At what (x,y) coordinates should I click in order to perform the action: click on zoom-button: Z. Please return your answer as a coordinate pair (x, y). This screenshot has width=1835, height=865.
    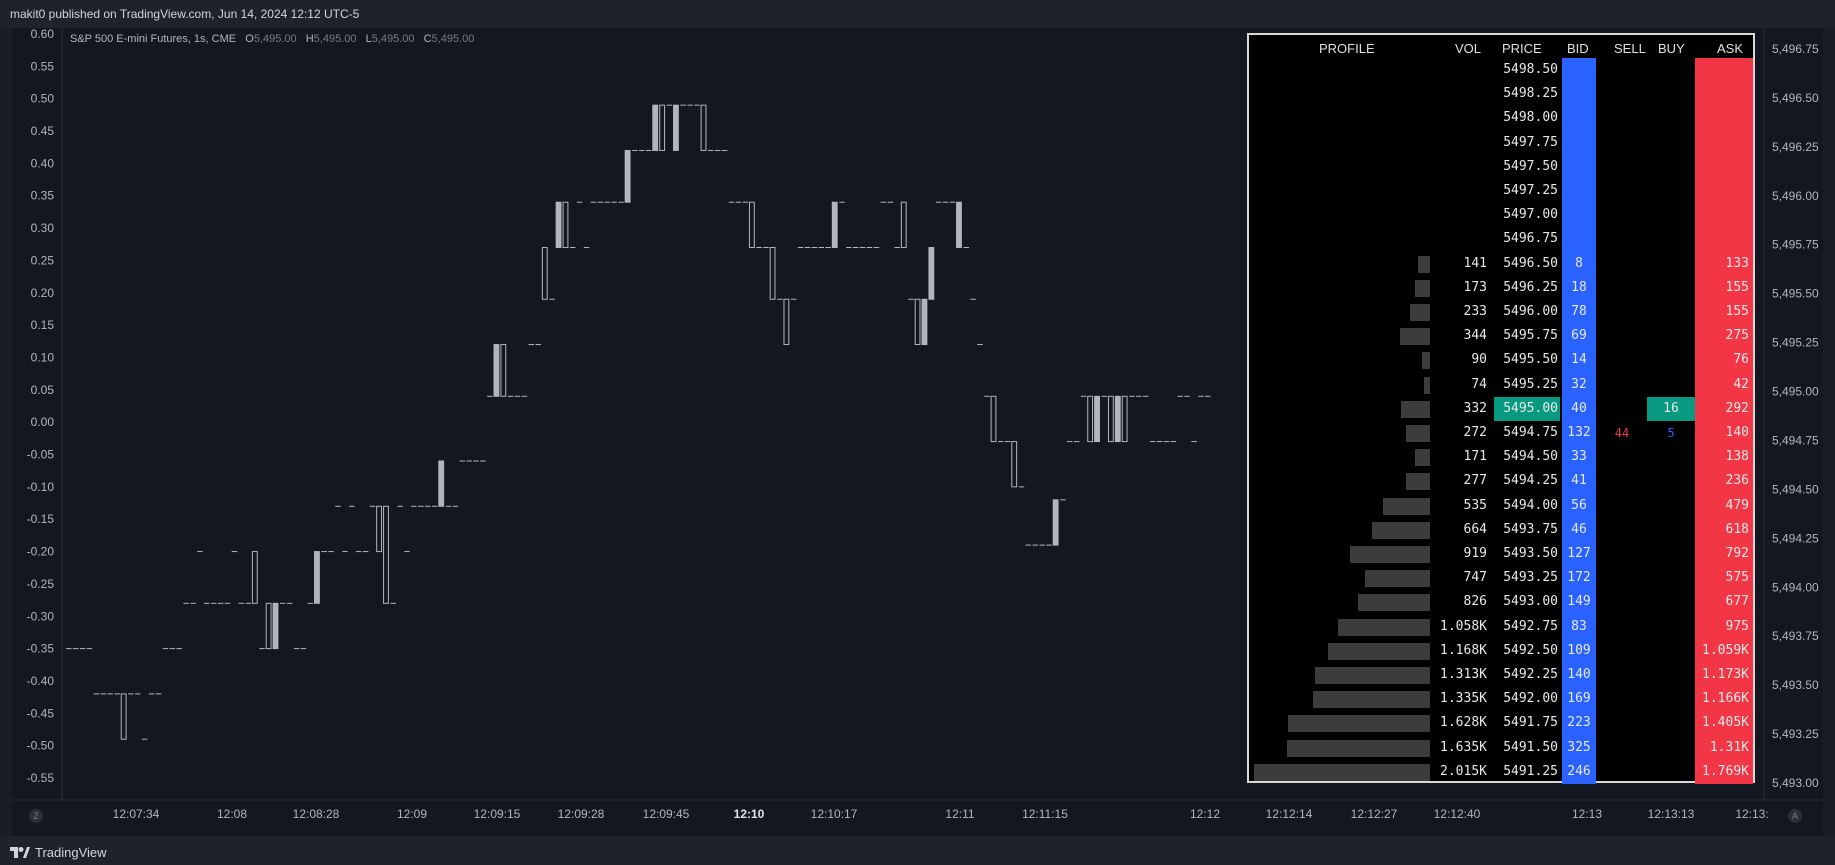
    Looking at the image, I should click on (36, 816).